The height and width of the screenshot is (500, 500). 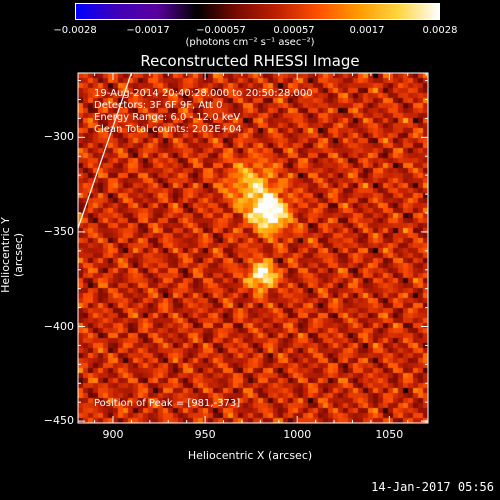 What do you see at coordinates (257, 11) in the screenshot?
I see `colorbar` at bounding box center [257, 11].